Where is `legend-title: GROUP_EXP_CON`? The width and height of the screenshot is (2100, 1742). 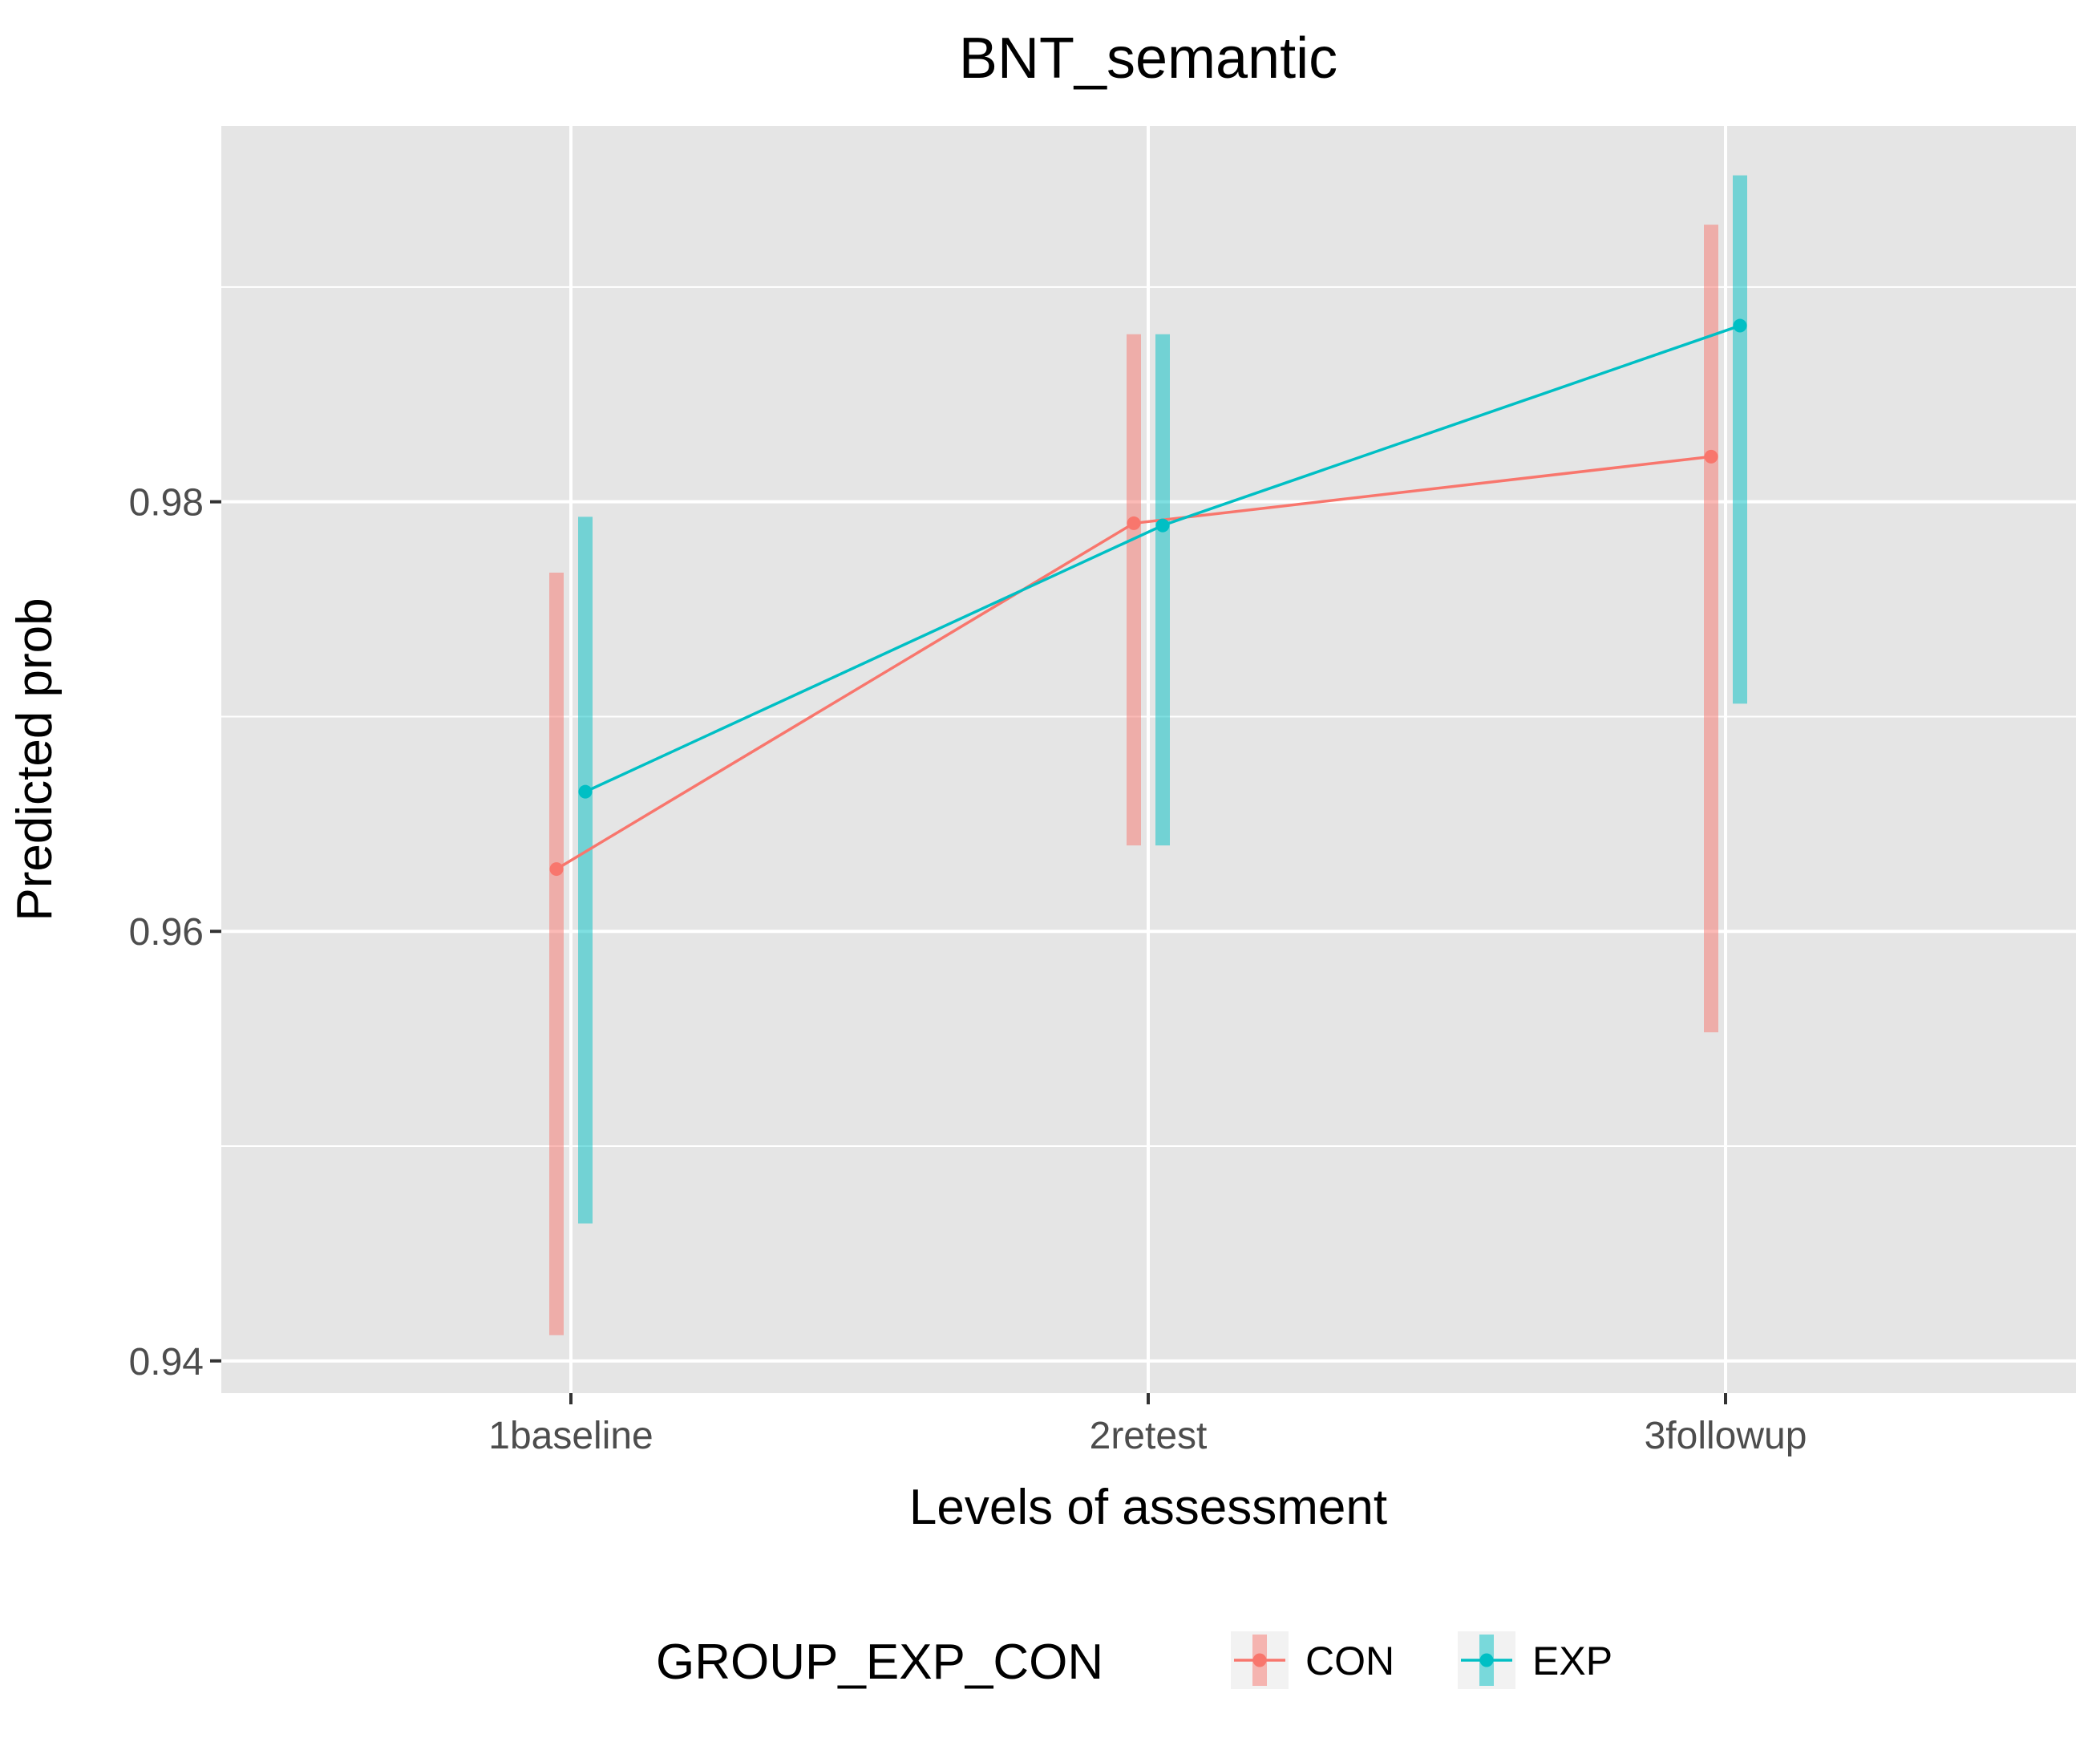
legend-title: GROUP_EXP_CON is located at coordinates (879, 1662).